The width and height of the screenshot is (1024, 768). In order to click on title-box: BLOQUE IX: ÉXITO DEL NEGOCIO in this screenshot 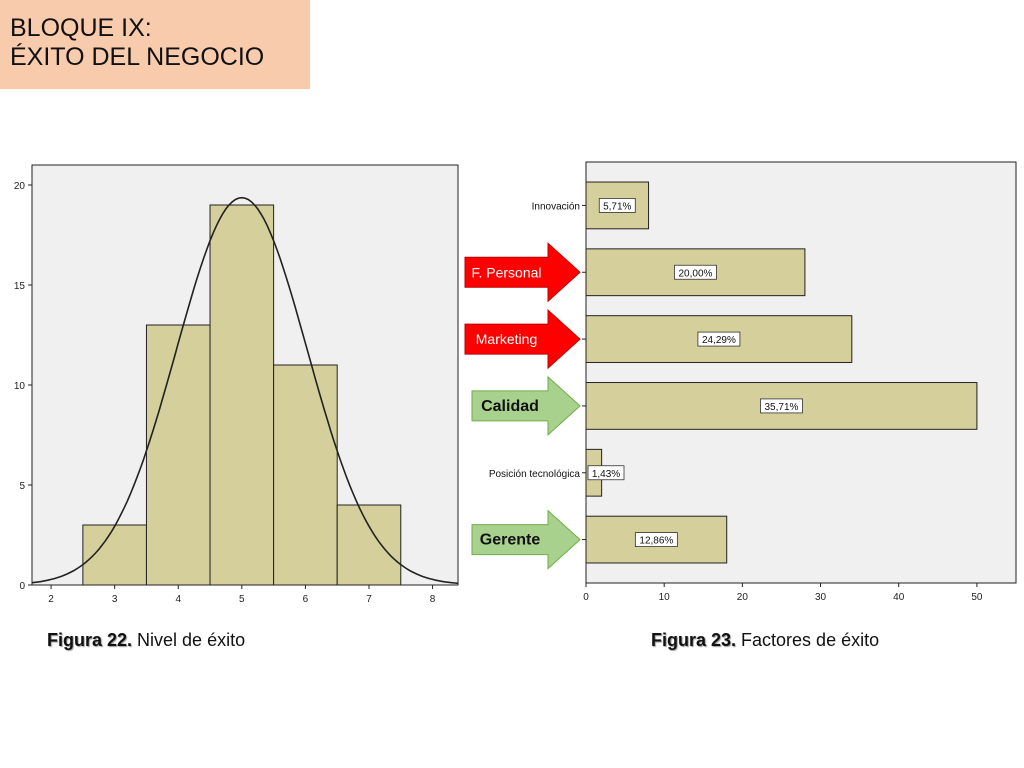, I will do `click(155, 44)`.